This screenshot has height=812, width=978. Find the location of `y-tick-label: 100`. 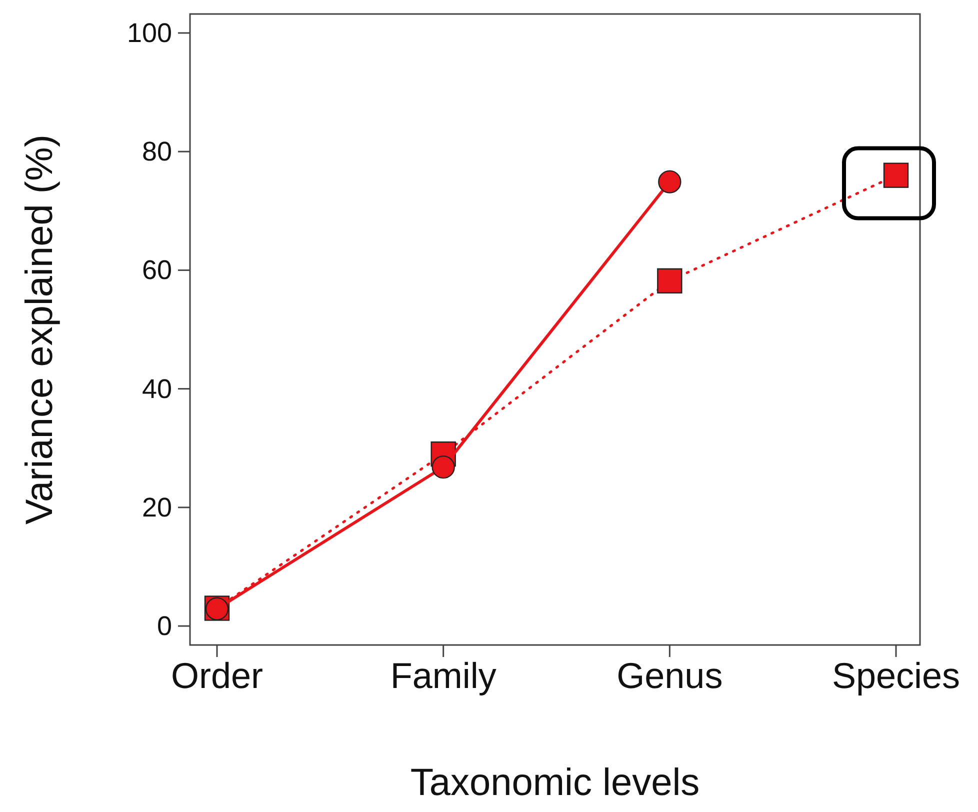

y-tick-label: 100 is located at coordinates (149, 33).